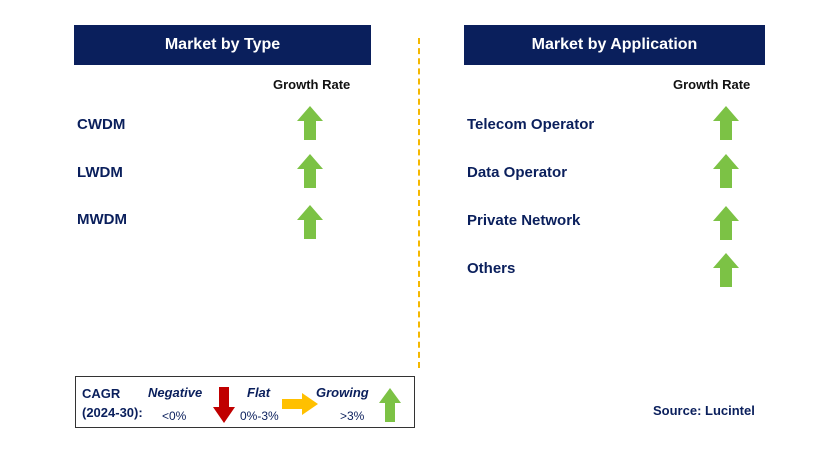 This screenshot has height=454, width=829. I want to click on right-item-label: Data Operator, so click(517, 172).